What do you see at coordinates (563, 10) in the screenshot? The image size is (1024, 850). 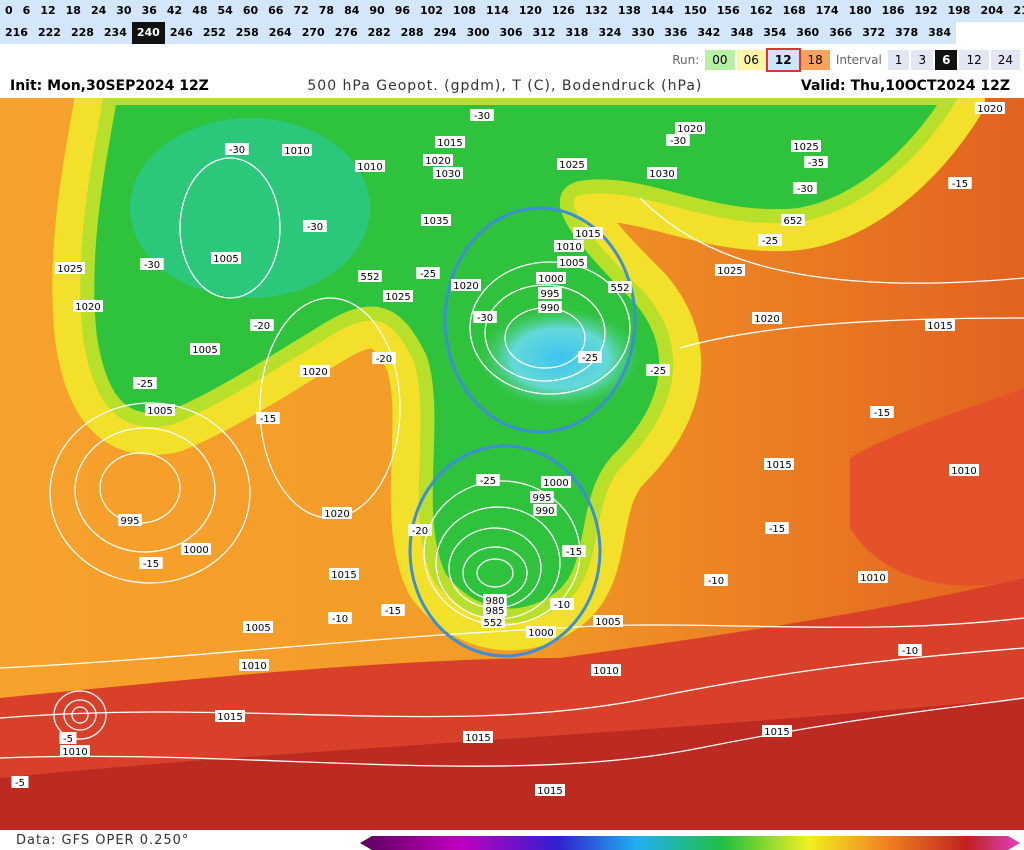 I see `hour-link: 126` at bounding box center [563, 10].